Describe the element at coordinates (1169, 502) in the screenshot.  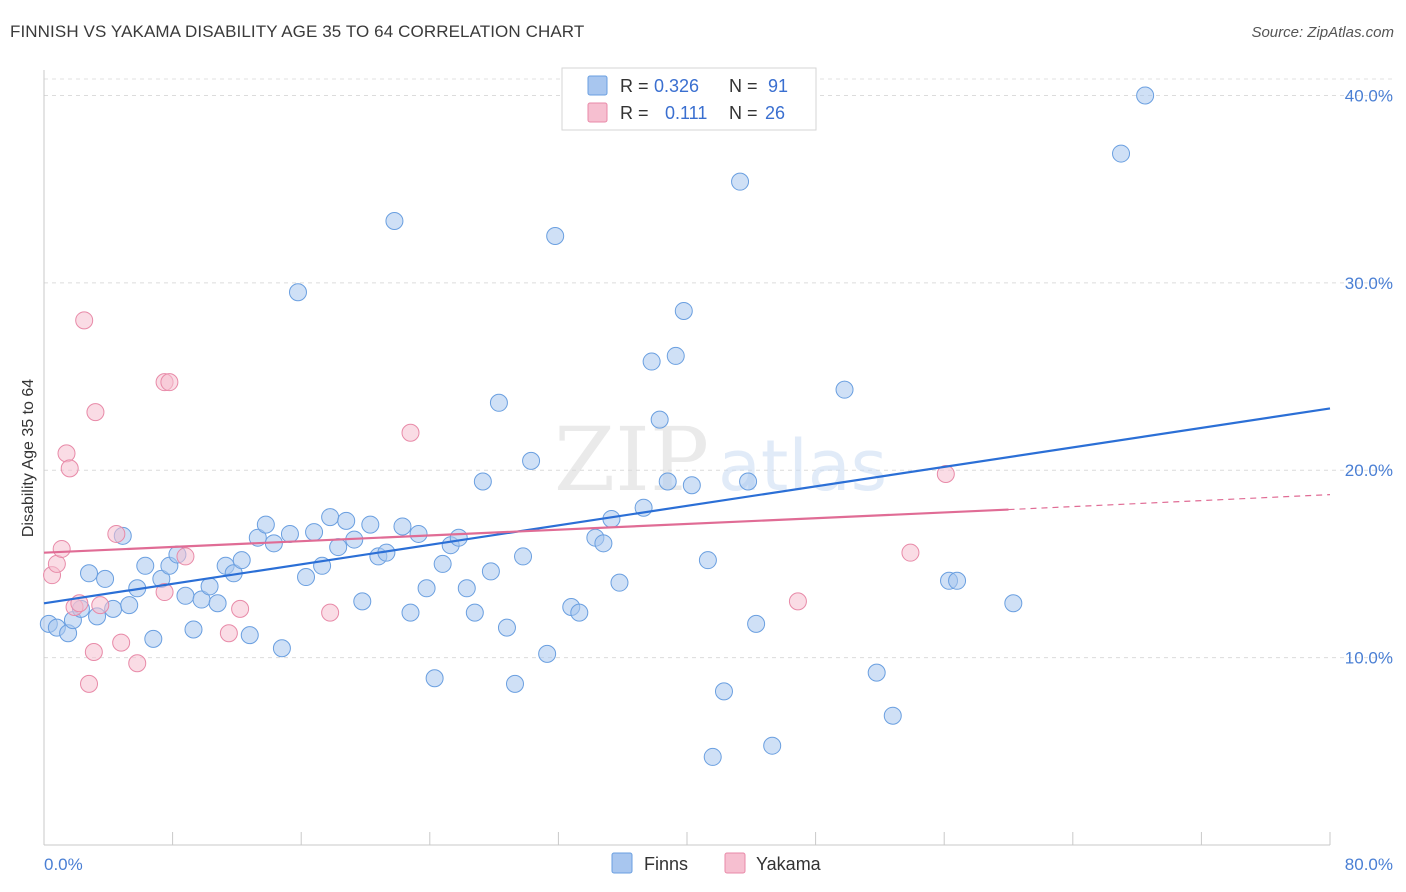
I see `yakama-trend-extension` at that location.